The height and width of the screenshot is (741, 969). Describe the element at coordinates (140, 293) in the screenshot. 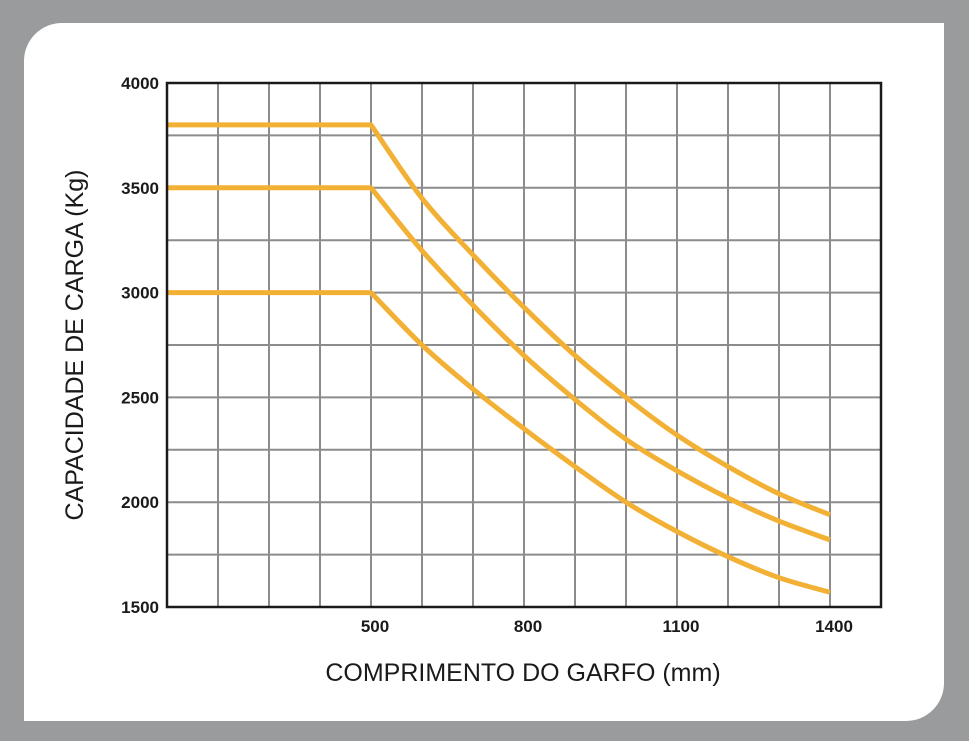

I see `y-tick-label: 3000` at that location.